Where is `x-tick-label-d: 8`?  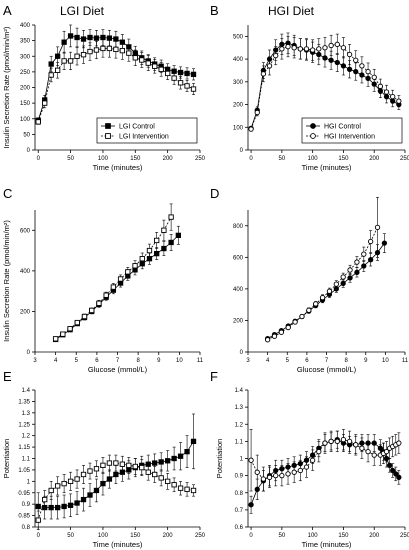 x-tick-label-d: 8 is located at coordinates (346, 361).